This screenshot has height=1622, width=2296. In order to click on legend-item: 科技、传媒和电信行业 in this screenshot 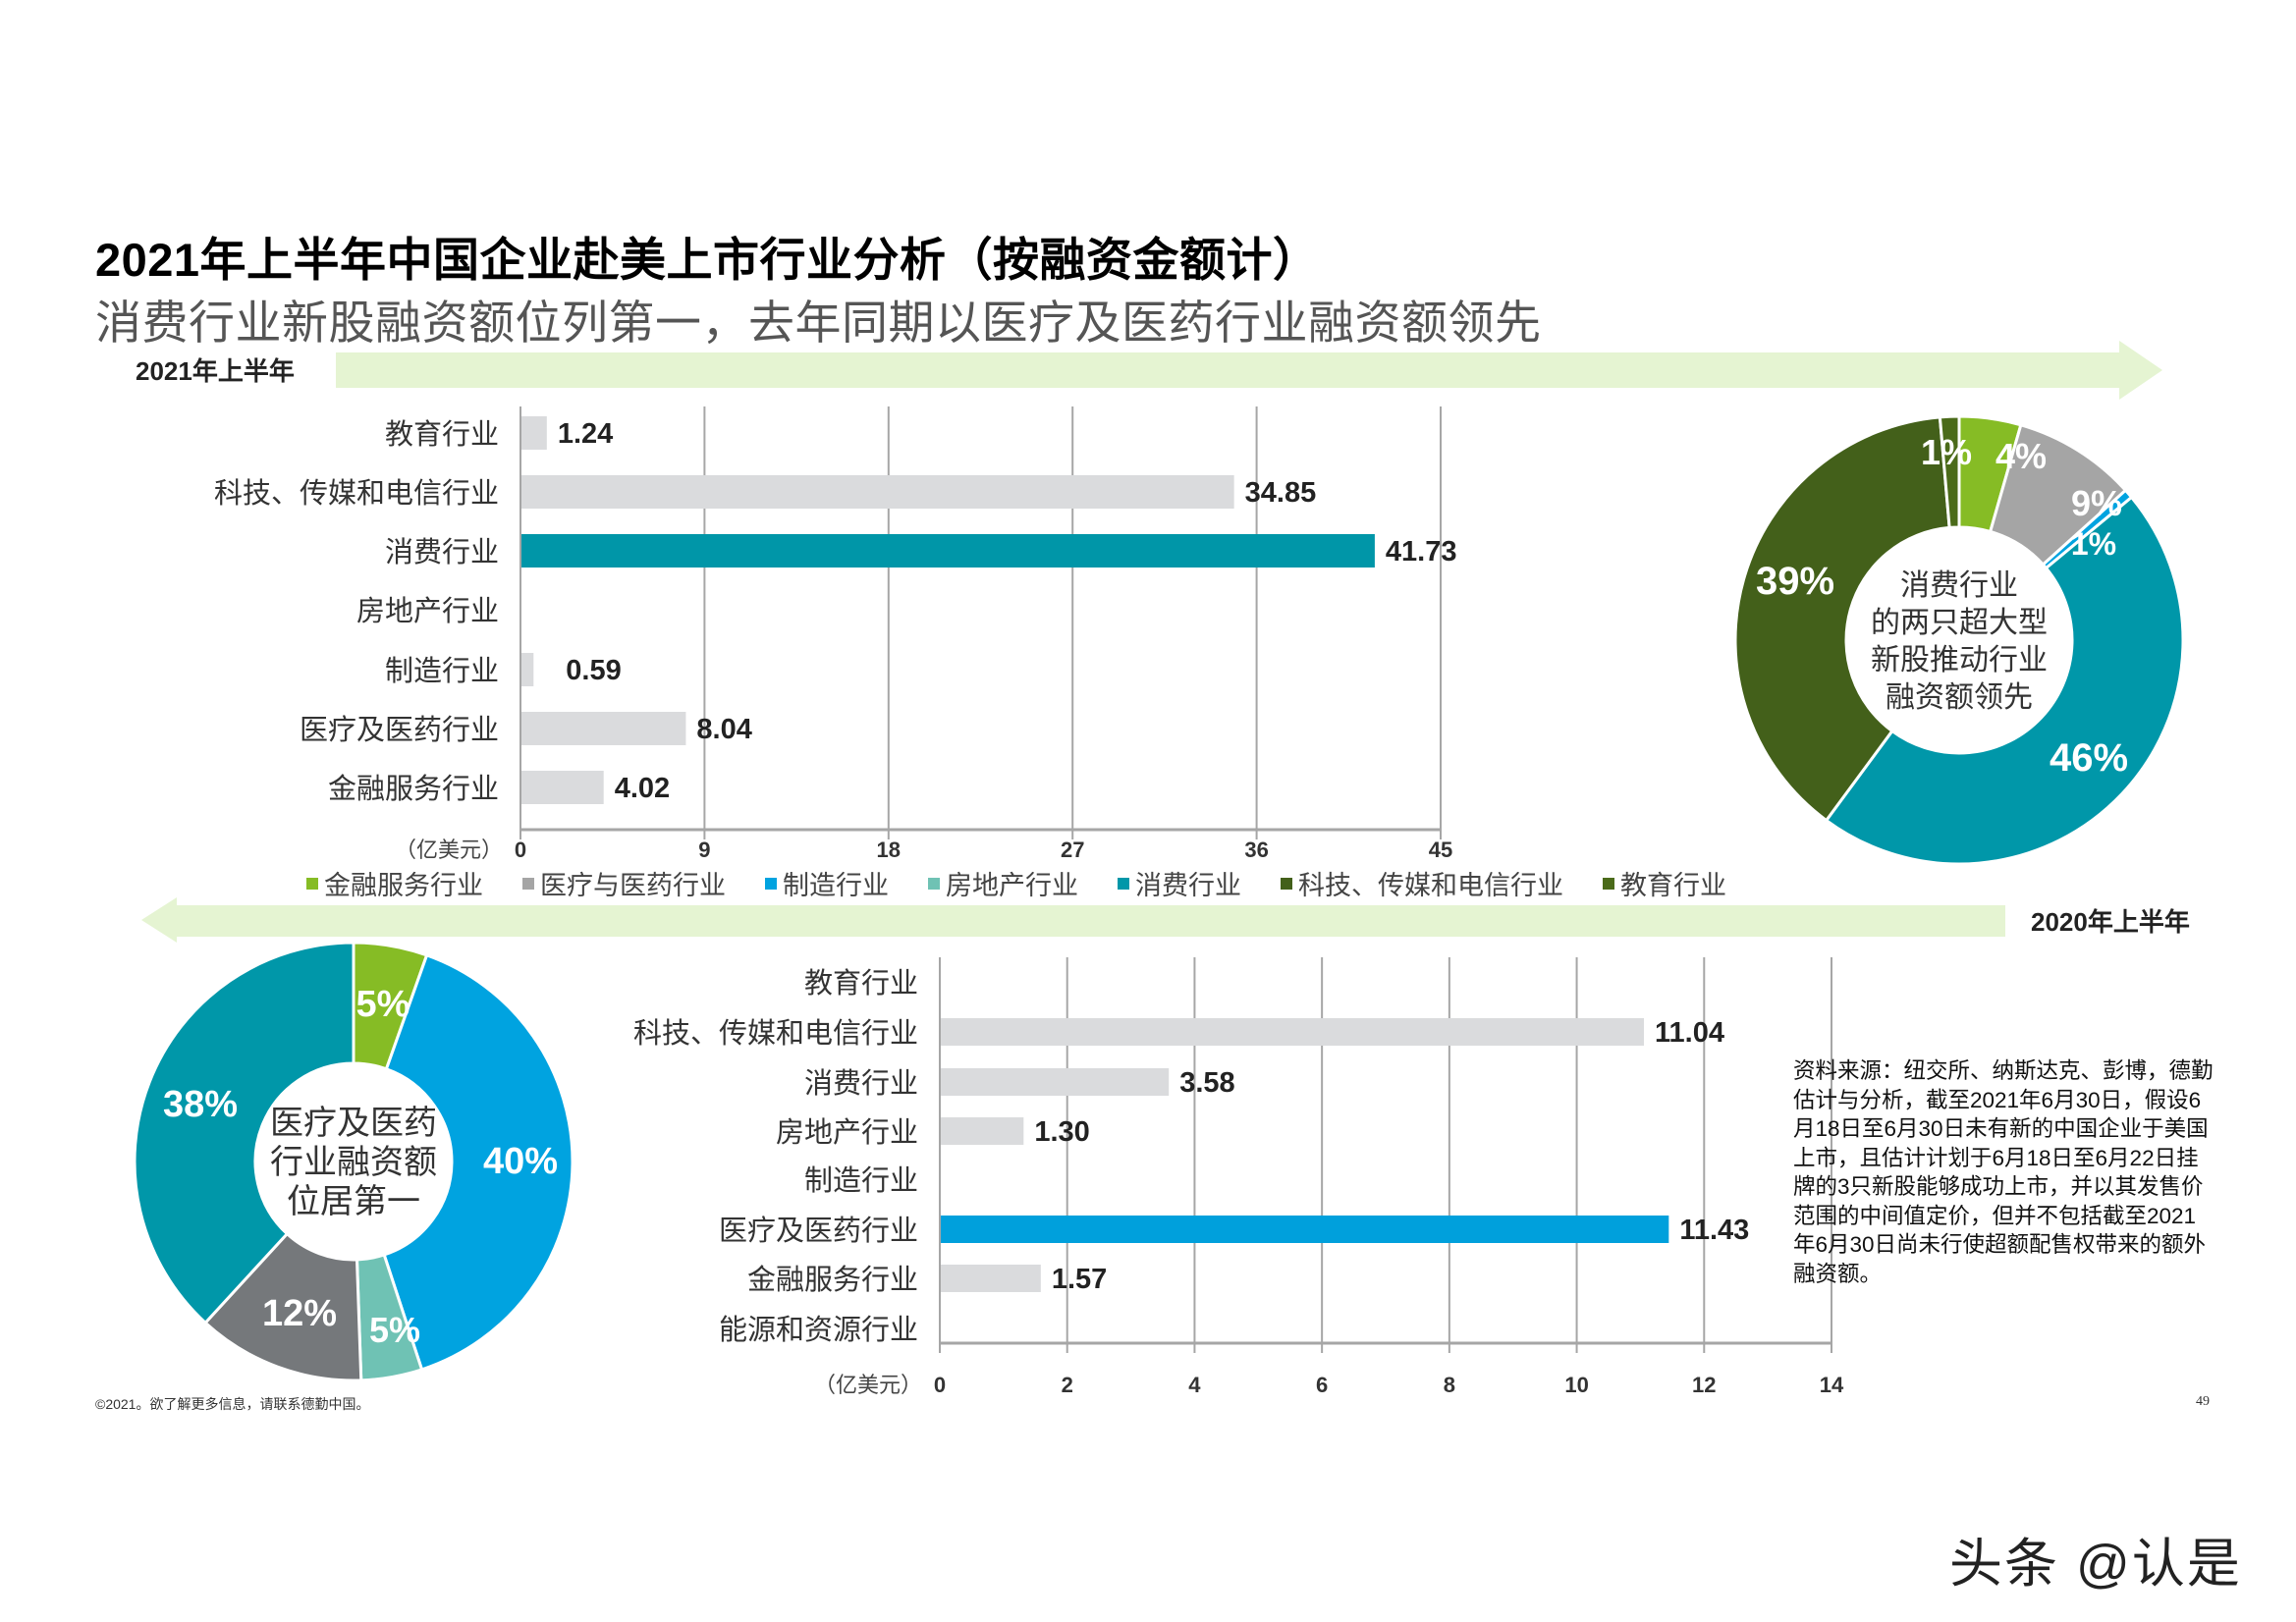, I will do `click(1422, 883)`.